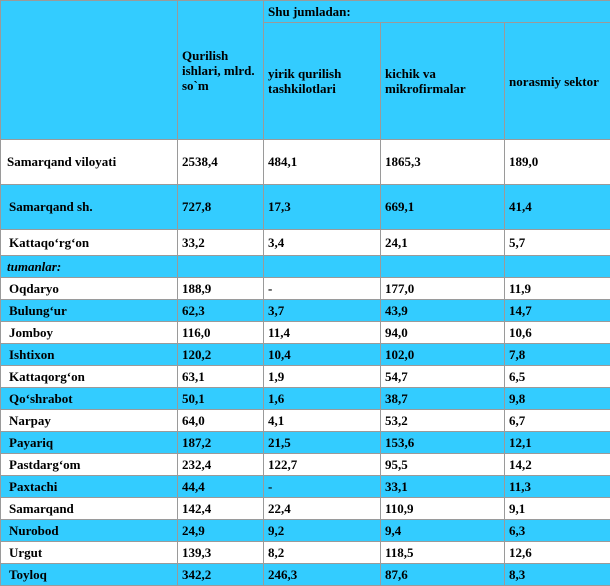  Describe the element at coordinates (557, 487) in the screenshot. I see `cell-informal: 11,3` at that location.